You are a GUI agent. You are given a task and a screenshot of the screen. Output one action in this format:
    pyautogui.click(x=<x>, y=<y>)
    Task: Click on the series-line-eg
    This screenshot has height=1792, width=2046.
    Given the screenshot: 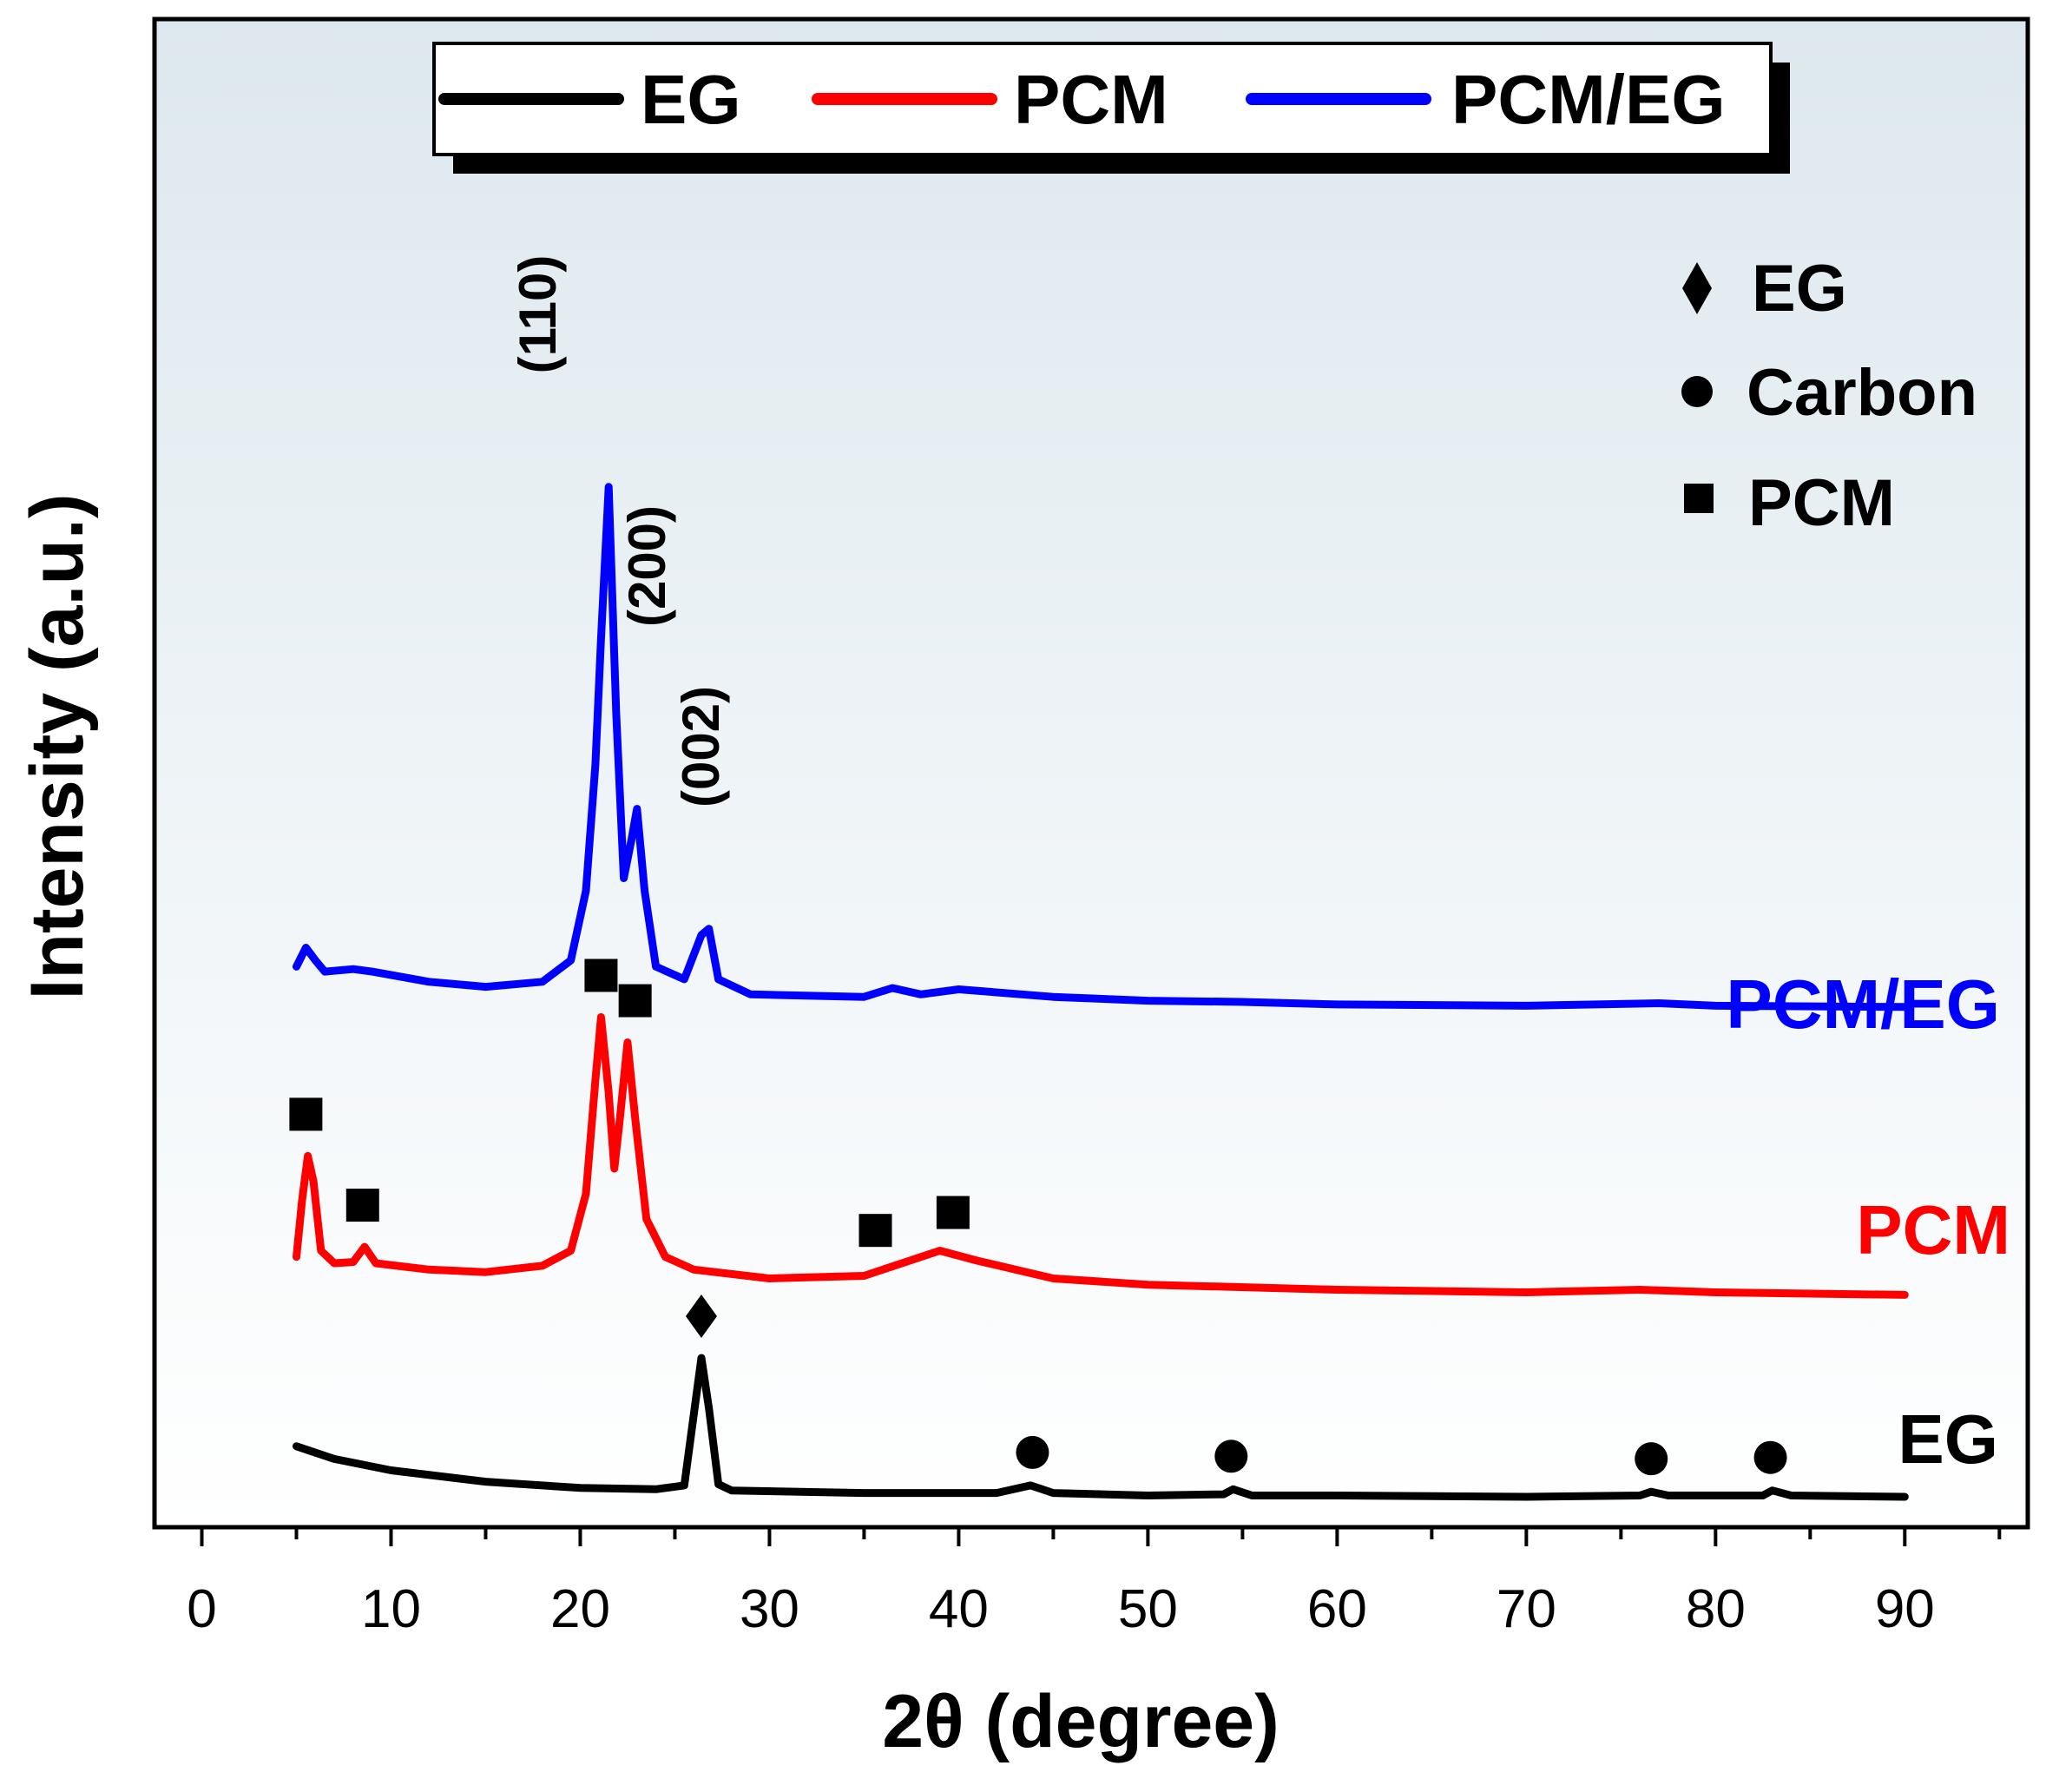 What is the action you would take?
    pyautogui.click(x=1101, y=1427)
    